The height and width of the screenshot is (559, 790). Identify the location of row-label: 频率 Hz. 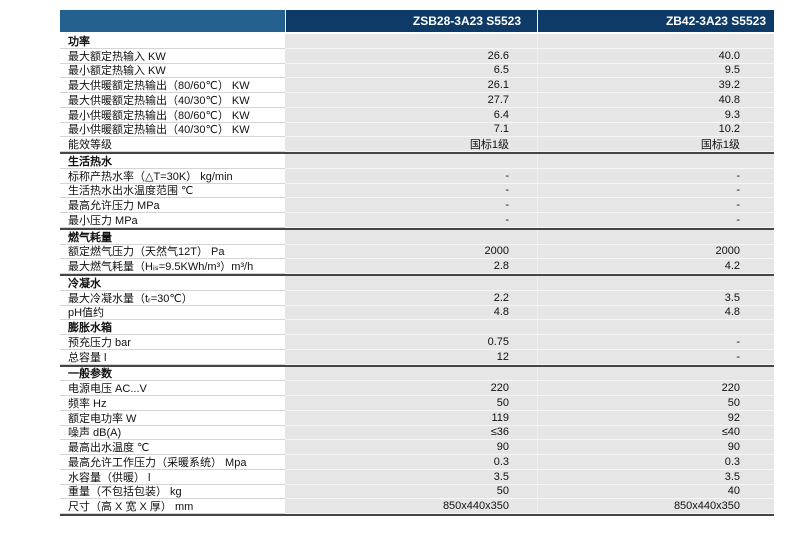
(172, 403).